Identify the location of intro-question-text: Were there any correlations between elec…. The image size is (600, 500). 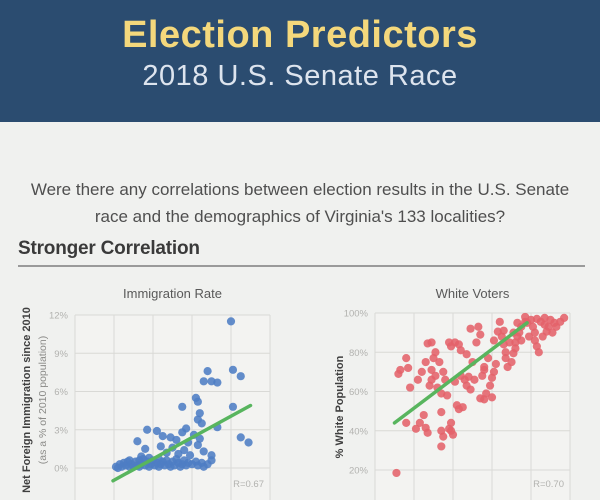
(300, 203).